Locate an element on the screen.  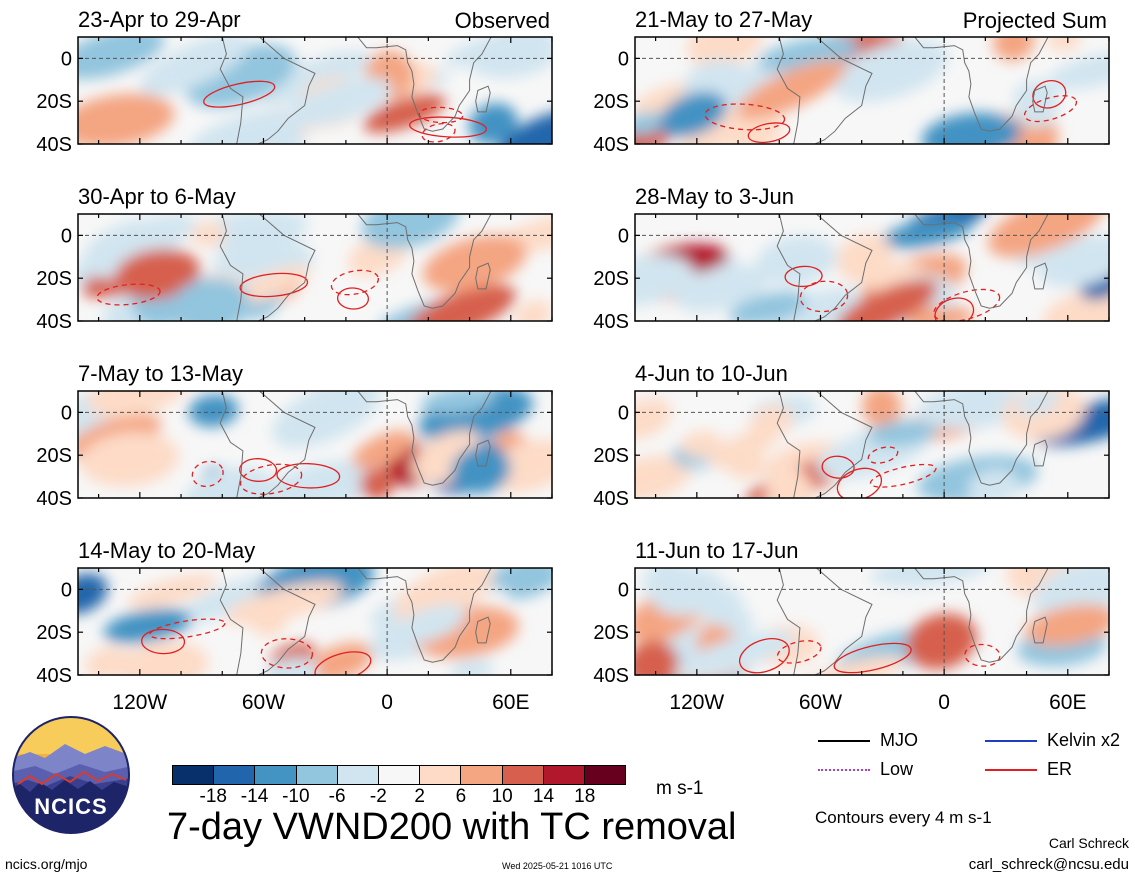
legend-label: ER is located at coordinates (1060, 769).